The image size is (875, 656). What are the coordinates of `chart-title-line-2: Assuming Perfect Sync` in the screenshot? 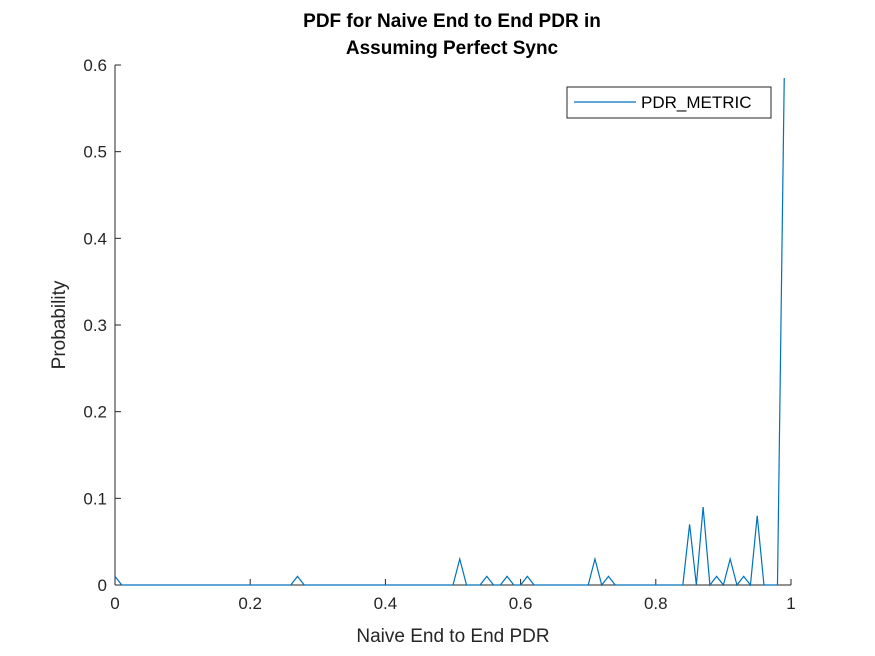 It's located at (452, 48).